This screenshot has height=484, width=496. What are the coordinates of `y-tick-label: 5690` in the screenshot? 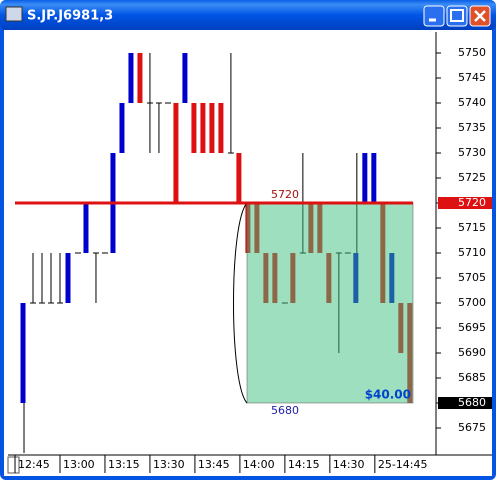 It's located at (472, 352).